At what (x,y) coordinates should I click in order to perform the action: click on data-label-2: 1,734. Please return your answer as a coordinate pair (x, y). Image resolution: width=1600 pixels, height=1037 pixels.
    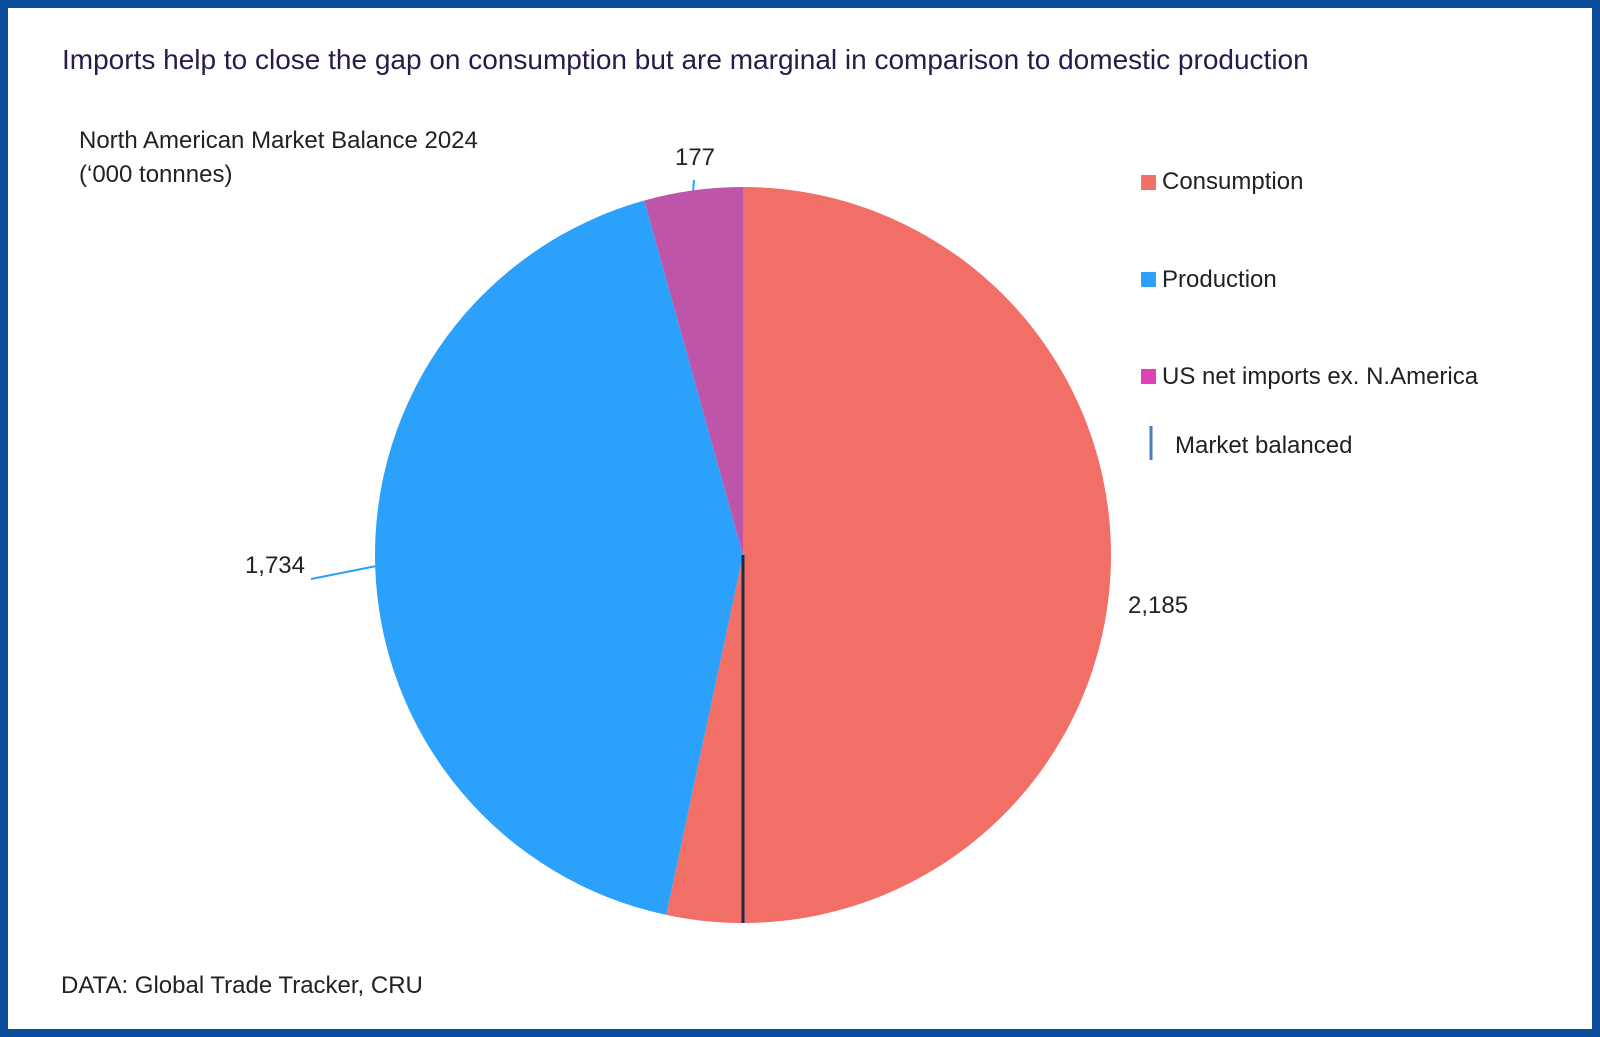
    Looking at the image, I should click on (275, 565).